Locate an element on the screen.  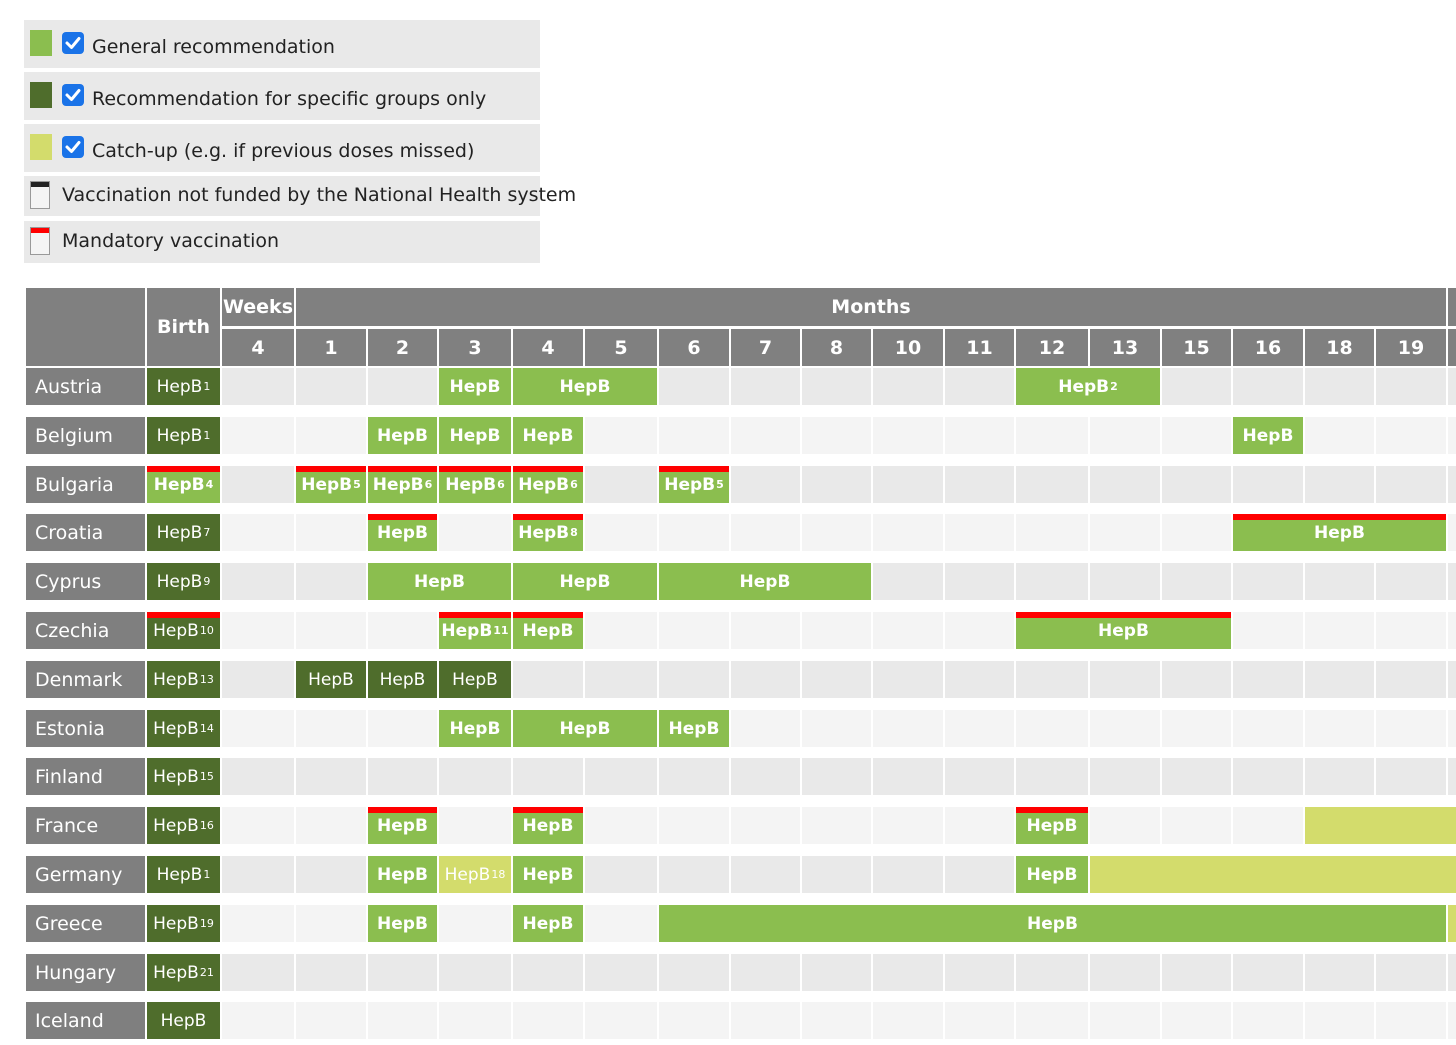
dose-gen: HepB 8 is located at coordinates (548, 532).